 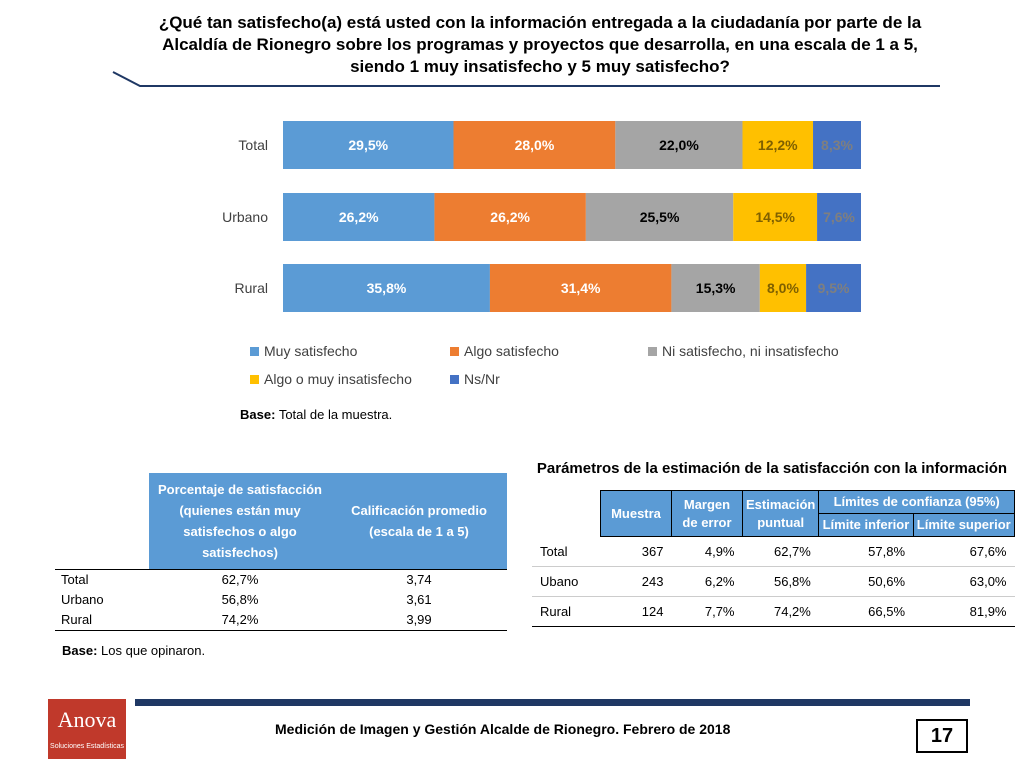 I want to click on data-label: 7,6%, so click(x=839, y=217).